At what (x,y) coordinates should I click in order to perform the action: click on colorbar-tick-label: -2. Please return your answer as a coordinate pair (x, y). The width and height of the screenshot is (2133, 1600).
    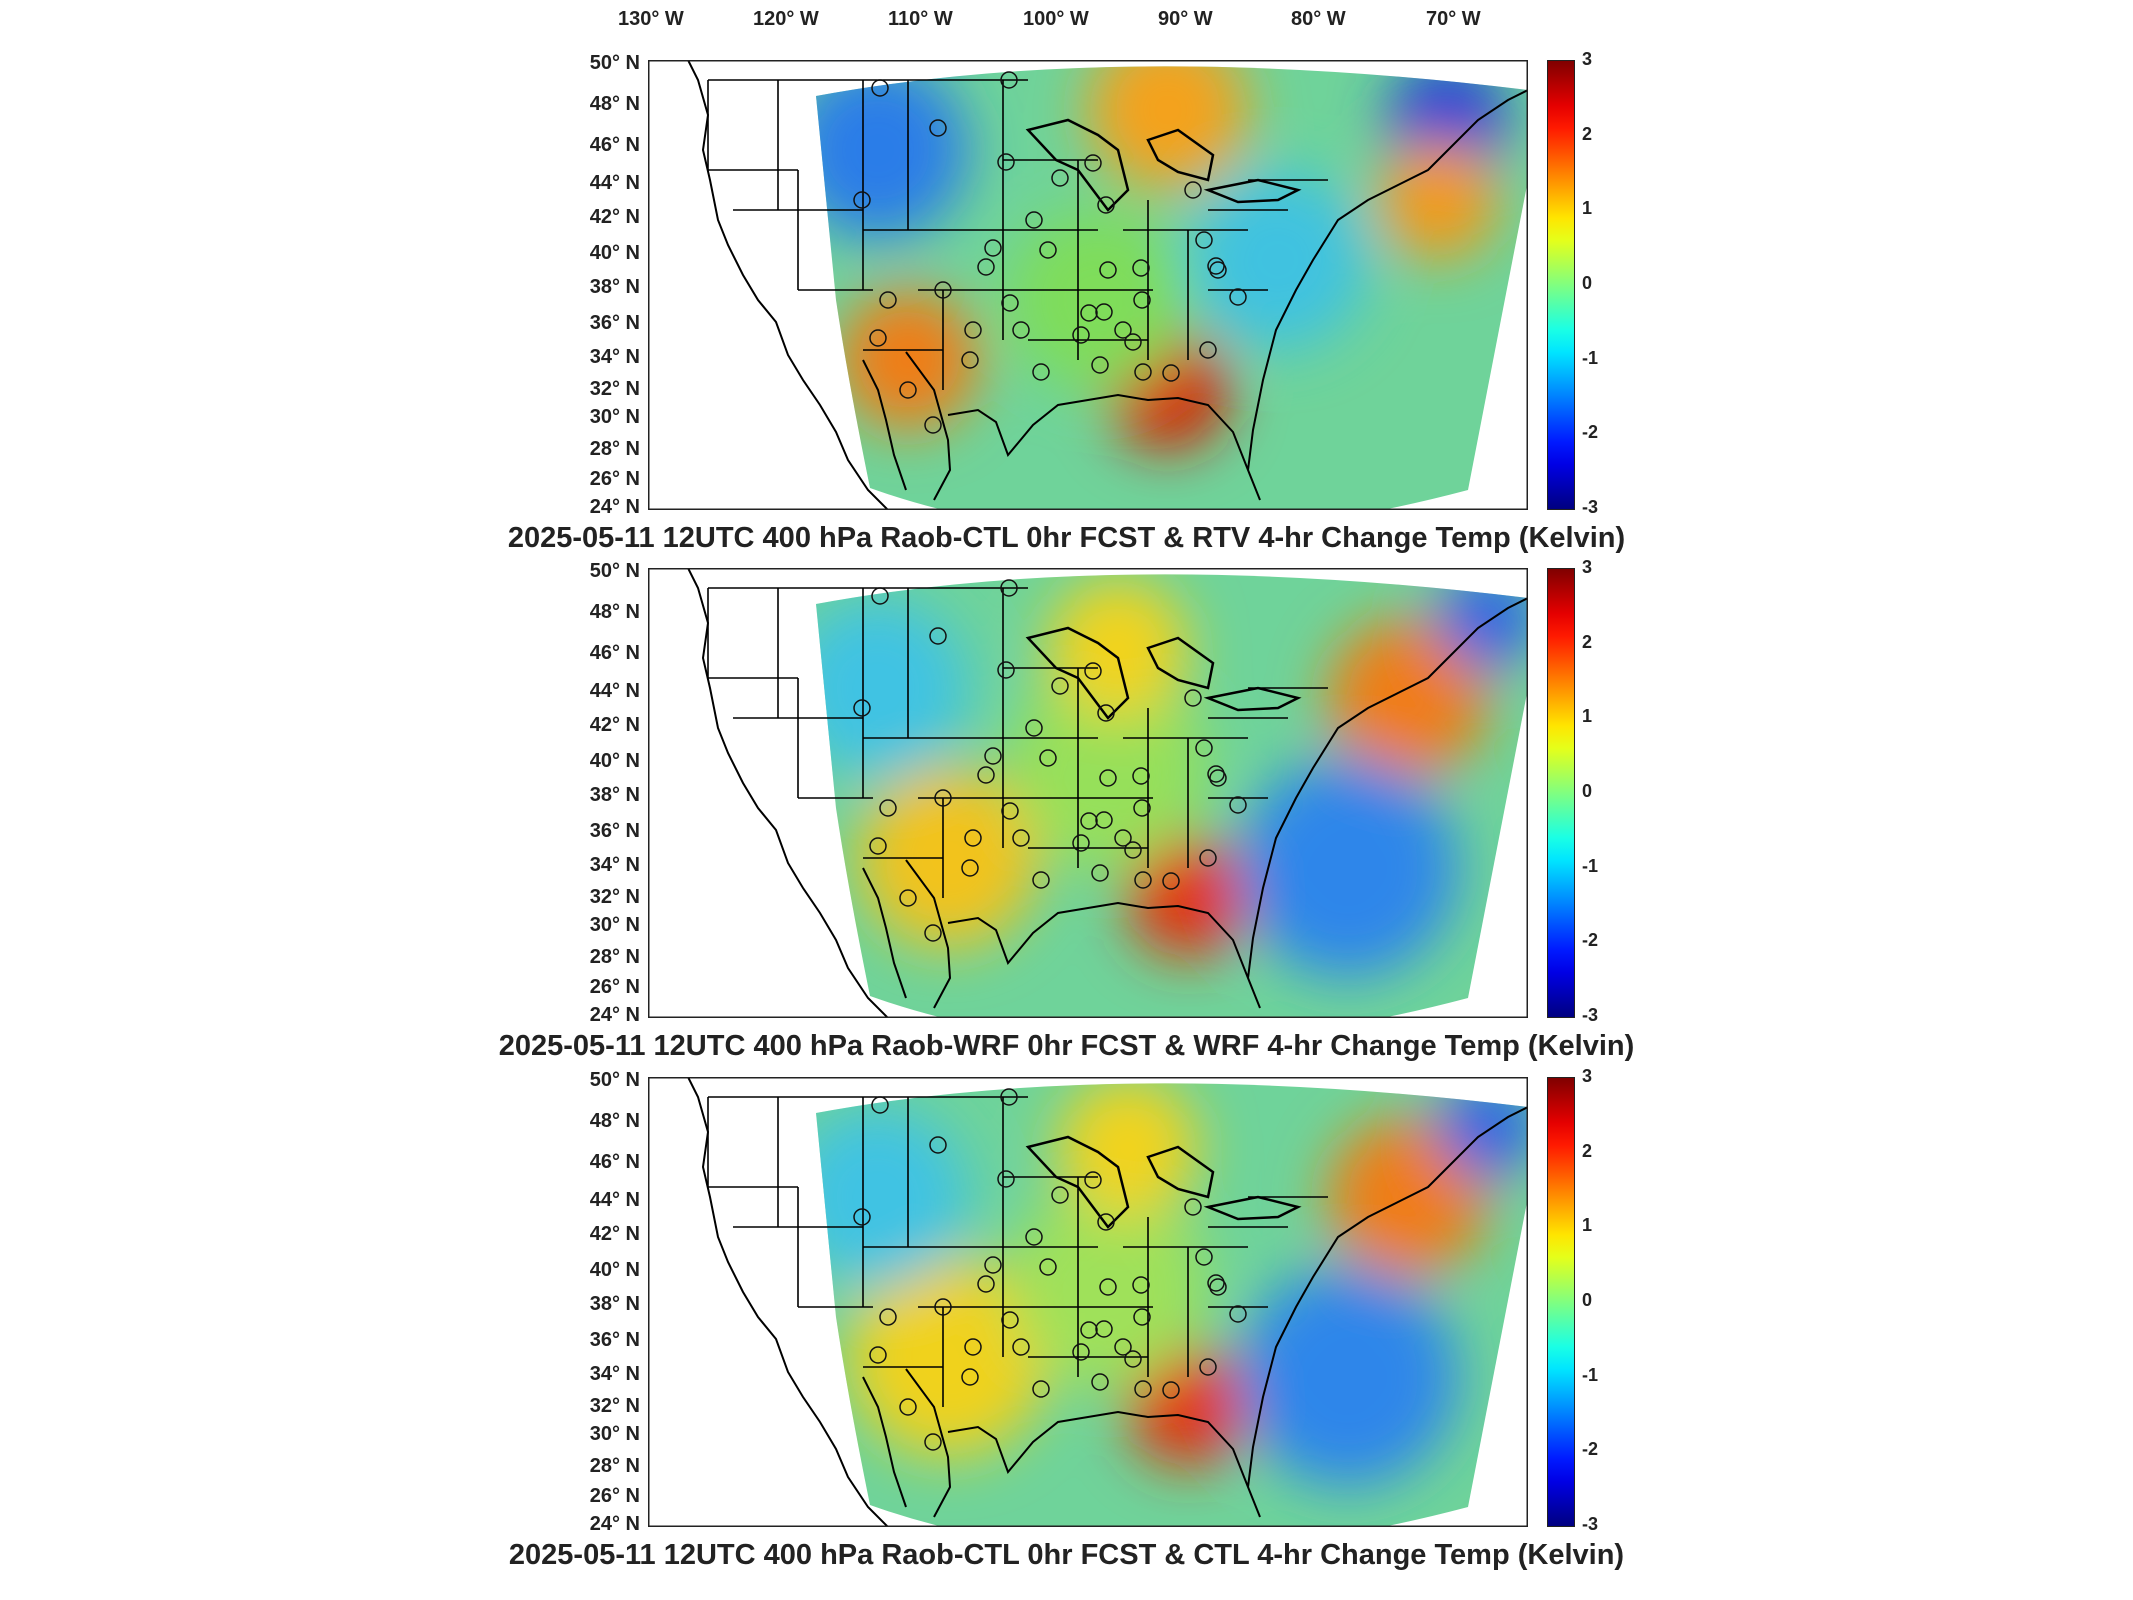
    Looking at the image, I should click on (1590, 1449).